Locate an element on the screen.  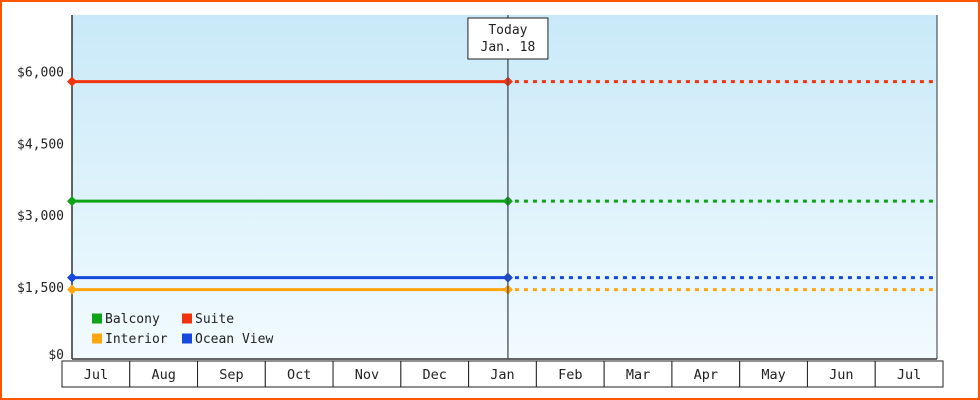
legend-swatch-interior is located at coordinates (97, 338).